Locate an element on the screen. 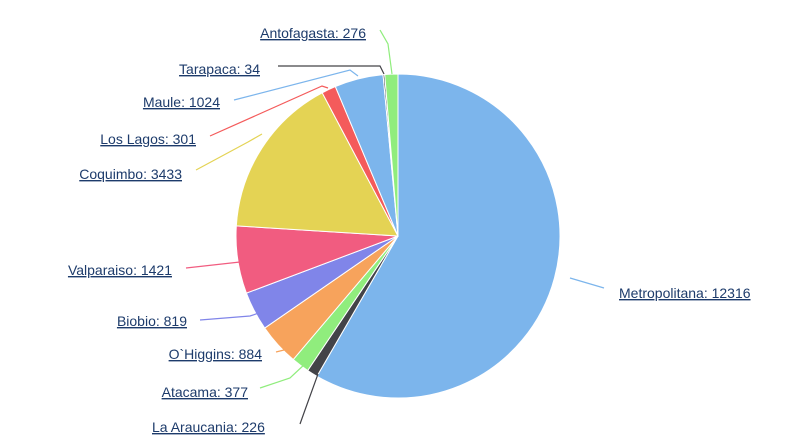  leader-line-antofagasta is located at coordinates (386, 52).